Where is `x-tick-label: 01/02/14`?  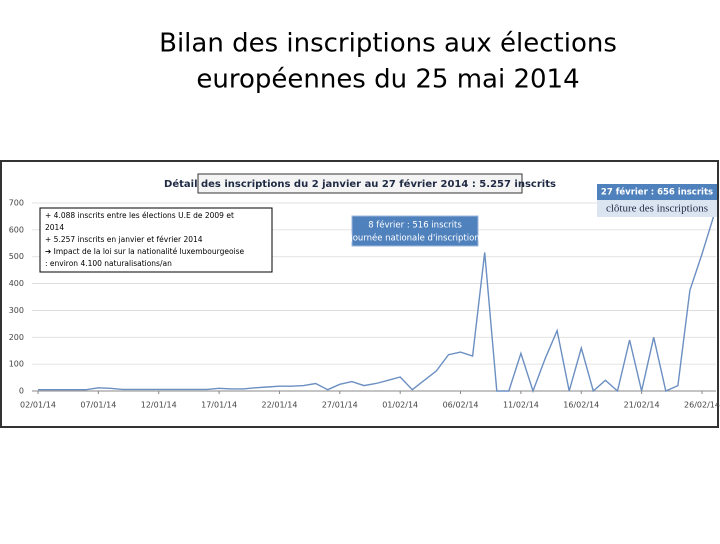 x-tick-label: 01/02/14 is located at coordinates (400, 405).